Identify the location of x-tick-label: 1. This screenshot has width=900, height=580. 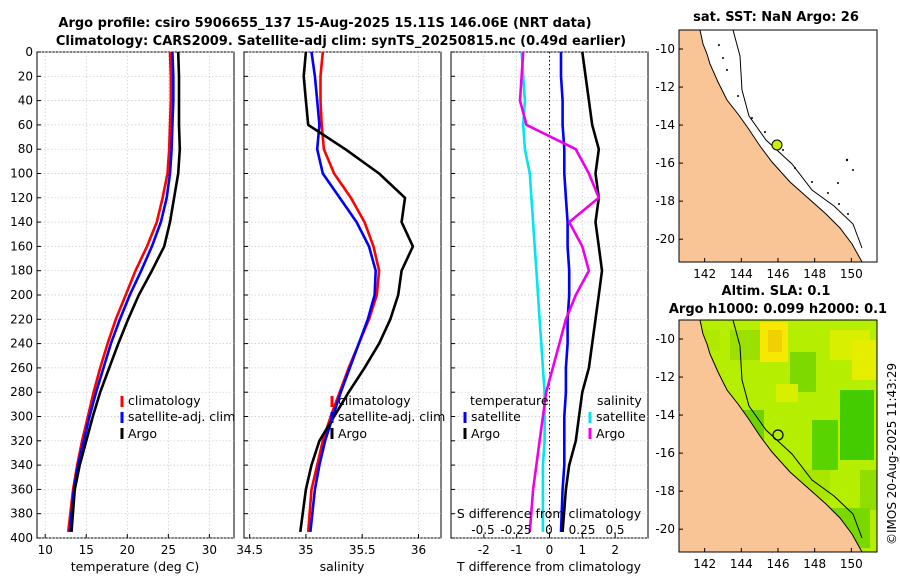
(583, 550).